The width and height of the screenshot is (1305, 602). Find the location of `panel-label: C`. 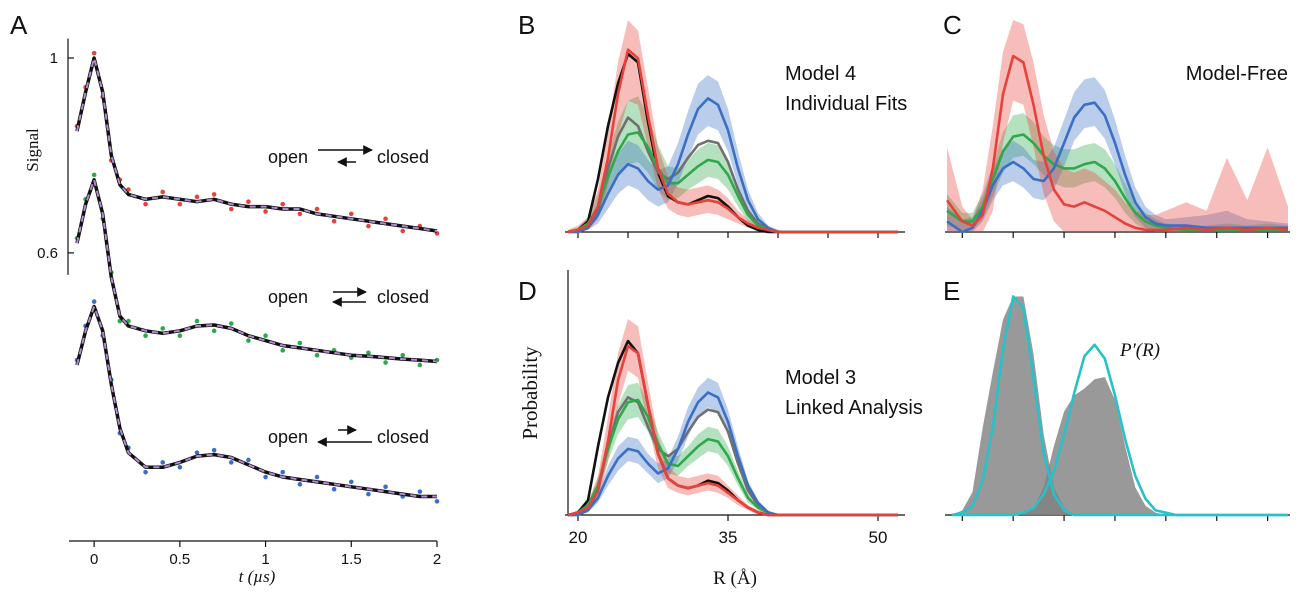

panel-label: C is located at coordinates (952, 25).